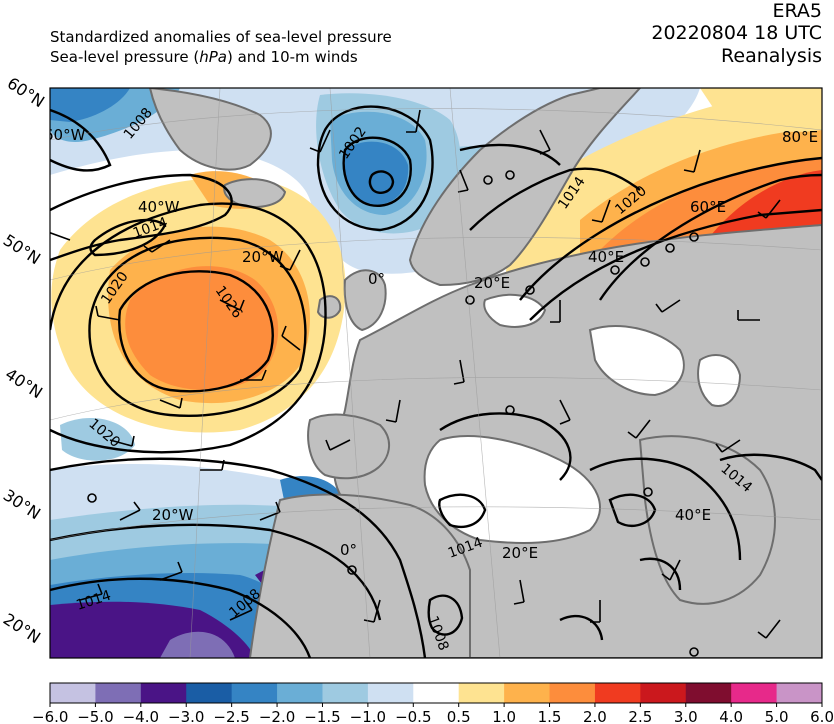 Image resolution: width=834 pixels, height=724 pixels. Describe the element at coordinates (22, 628) in the screenshot. I see `lat-label: 20°N` at that location.